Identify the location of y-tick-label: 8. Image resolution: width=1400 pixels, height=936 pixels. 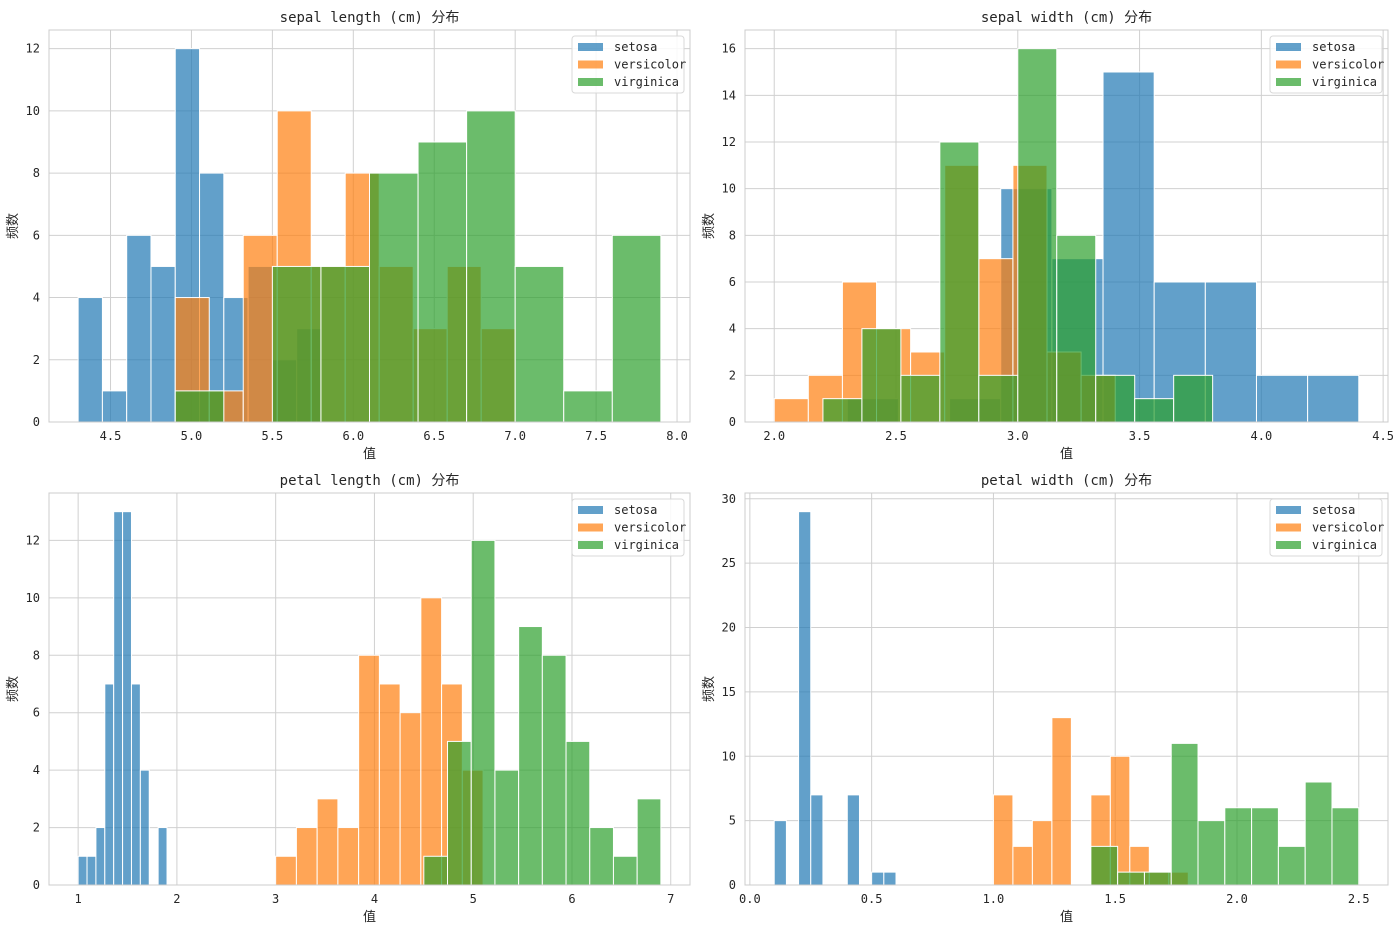
(36, 655).